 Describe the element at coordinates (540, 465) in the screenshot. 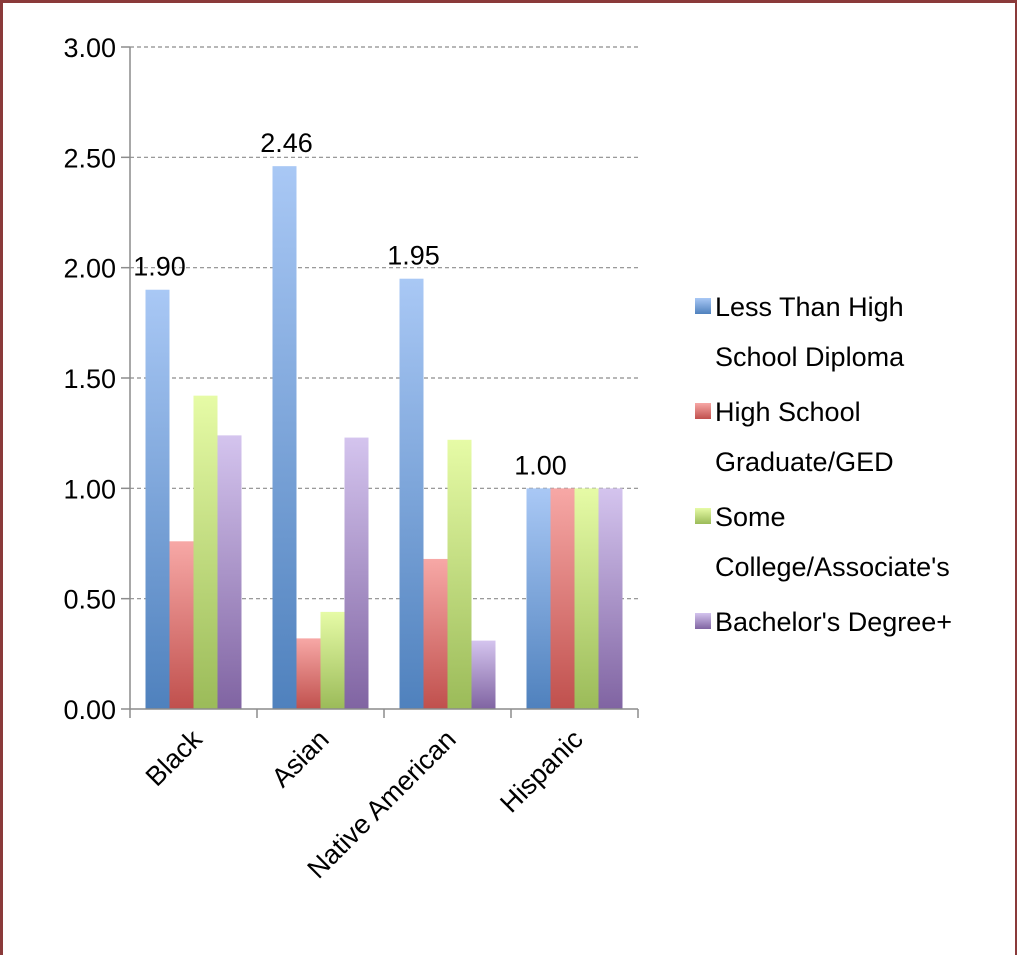

I see `data-label: 1.00` at that location.